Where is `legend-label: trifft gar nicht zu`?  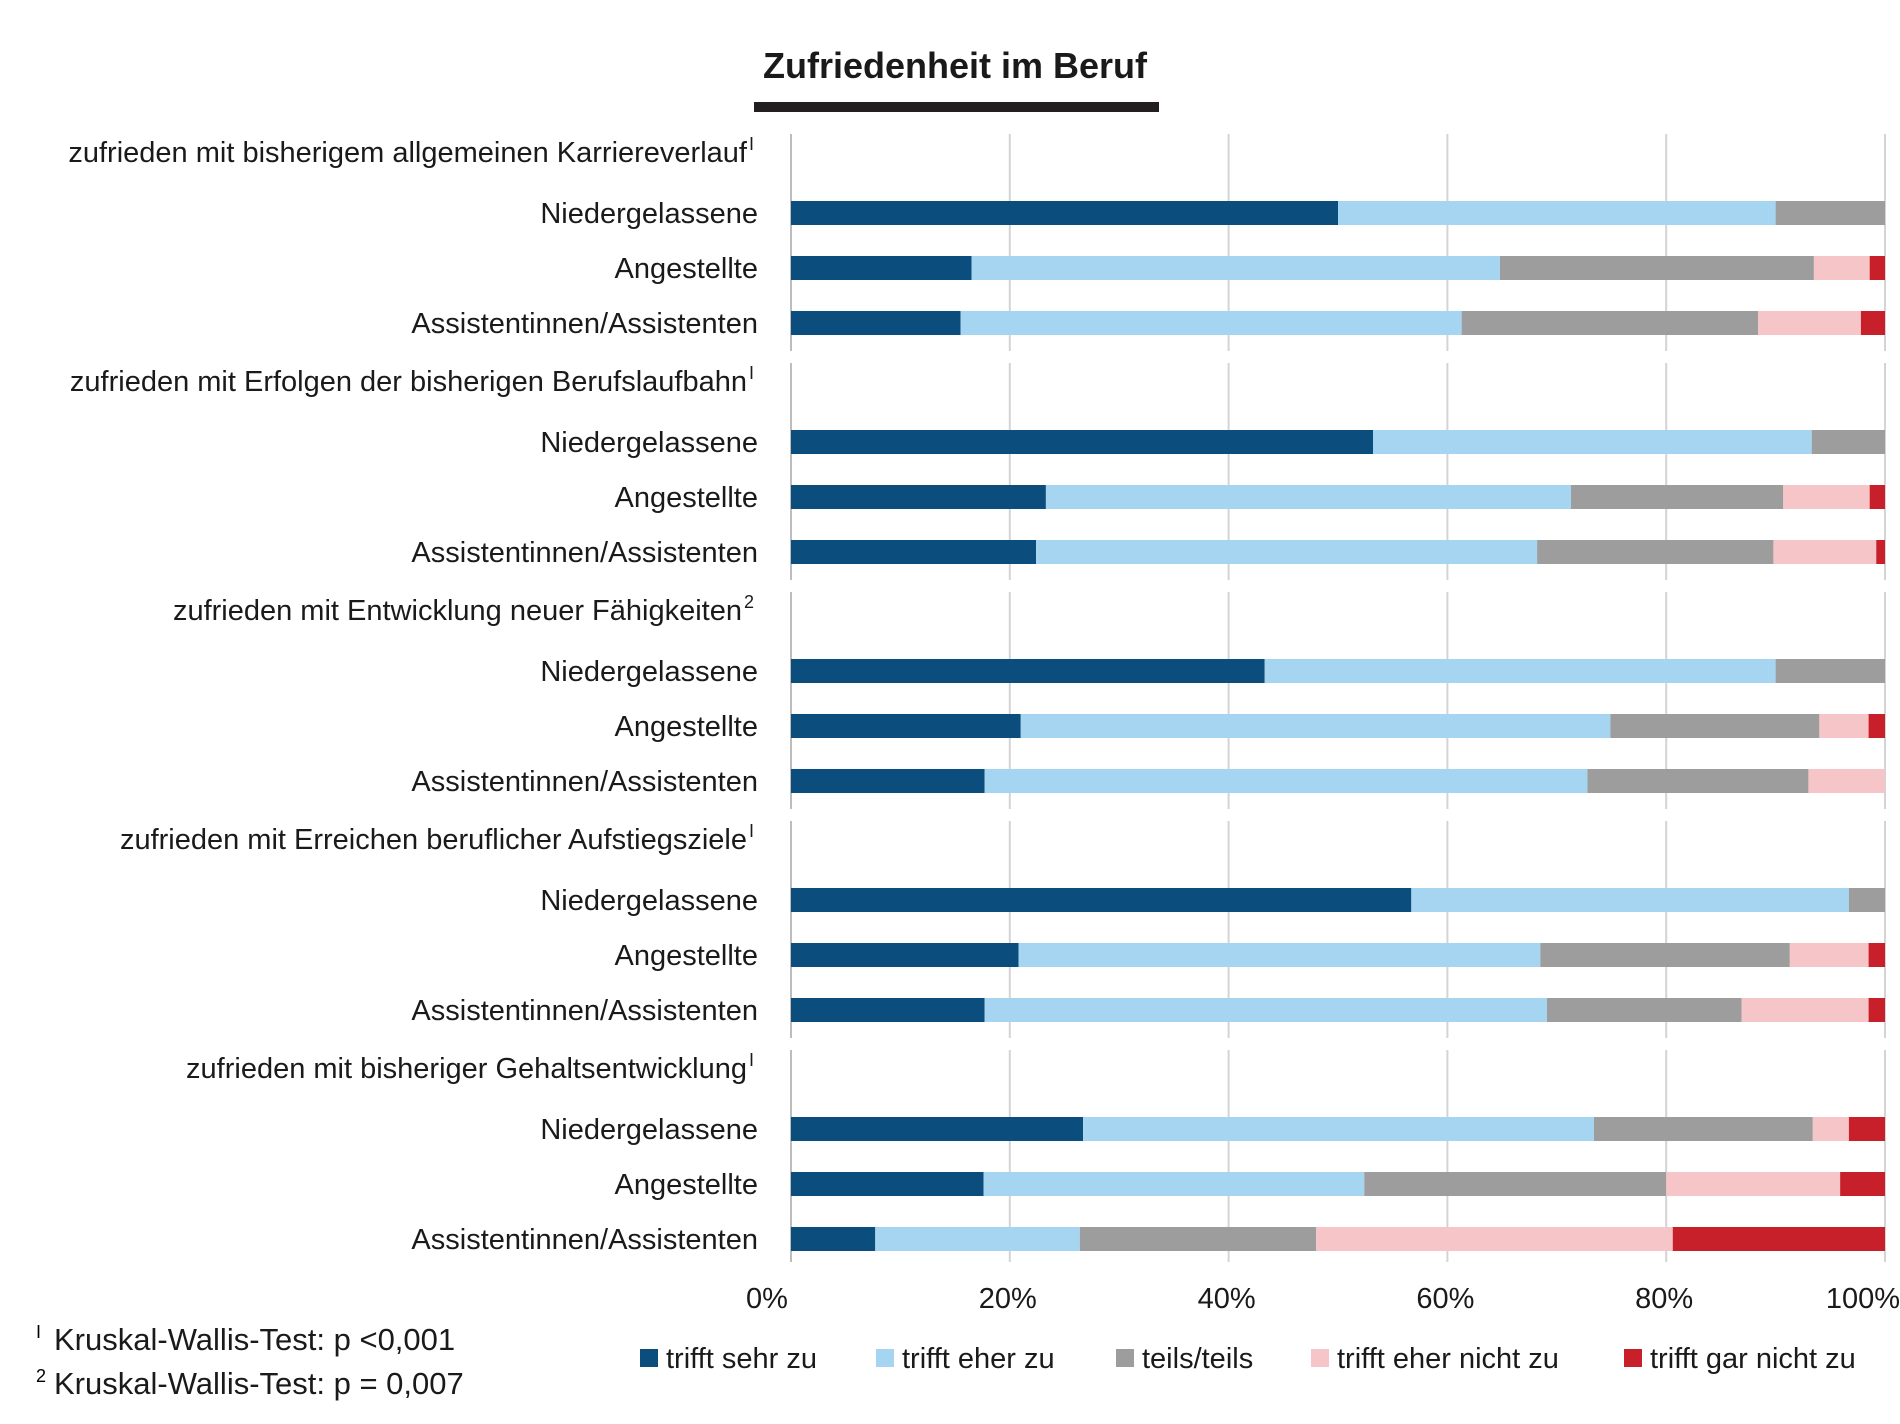
legend-label: trifft gar nicht zu is located at coordinates (1753, 1359).